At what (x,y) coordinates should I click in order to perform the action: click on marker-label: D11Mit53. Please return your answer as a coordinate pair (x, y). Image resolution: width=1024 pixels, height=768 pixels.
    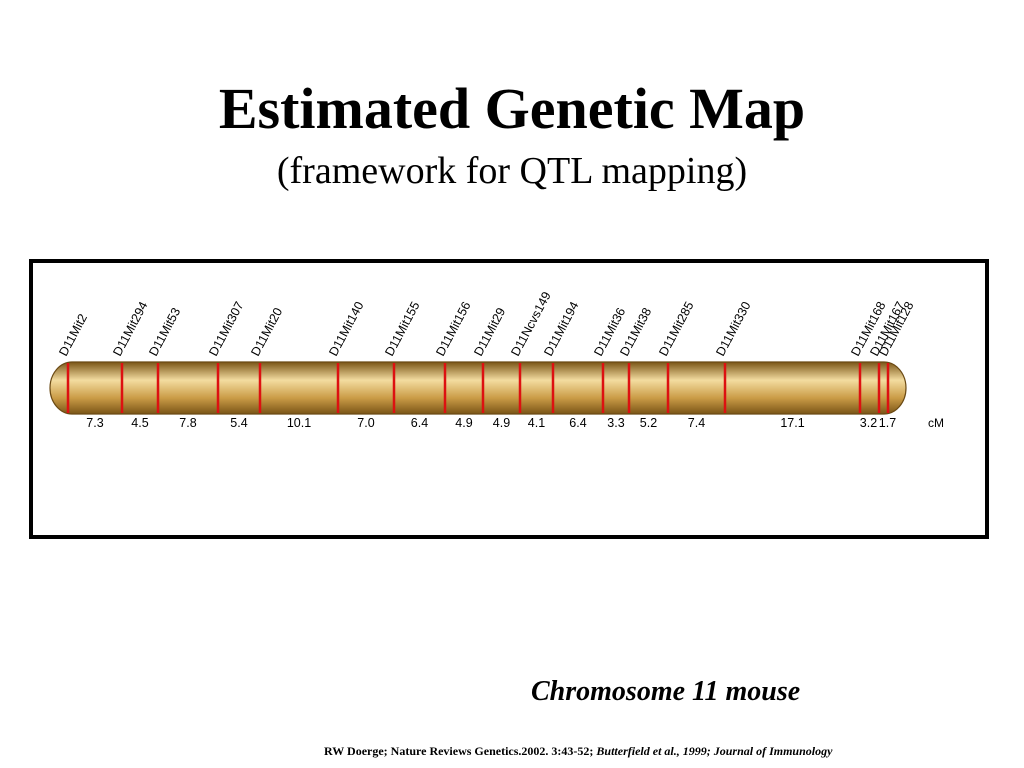
    Looking at the image, I should click on (164, 331).